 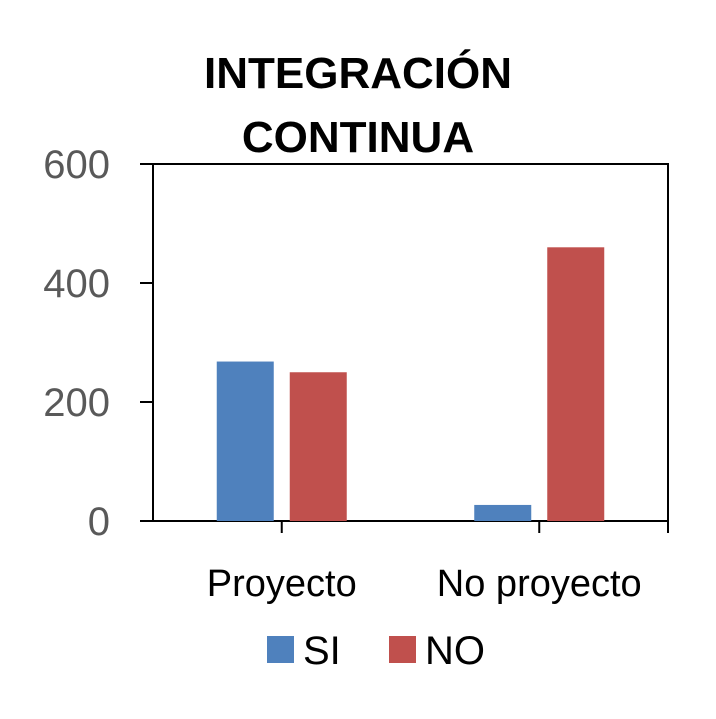 What do you see at coordinates (322, 651) in the screenshot?
I see `legend-label-si: SI` at bounding box center [322, 651].